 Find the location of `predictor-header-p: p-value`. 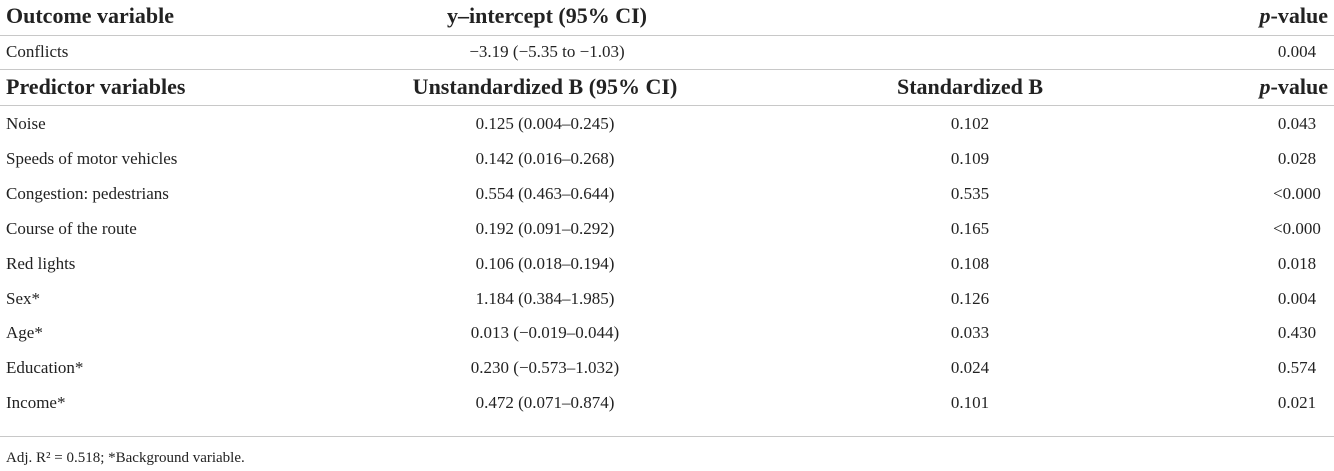

predictor-header-p: p-value is located at coordinates (1294, 87).